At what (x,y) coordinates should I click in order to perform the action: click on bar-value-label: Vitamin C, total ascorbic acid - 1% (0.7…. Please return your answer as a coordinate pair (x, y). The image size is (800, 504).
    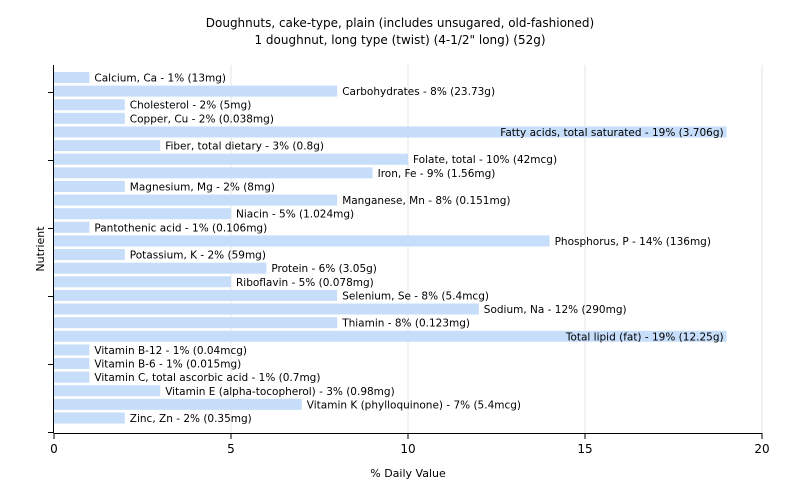
    Looking at the image, I should click on (207, 378).